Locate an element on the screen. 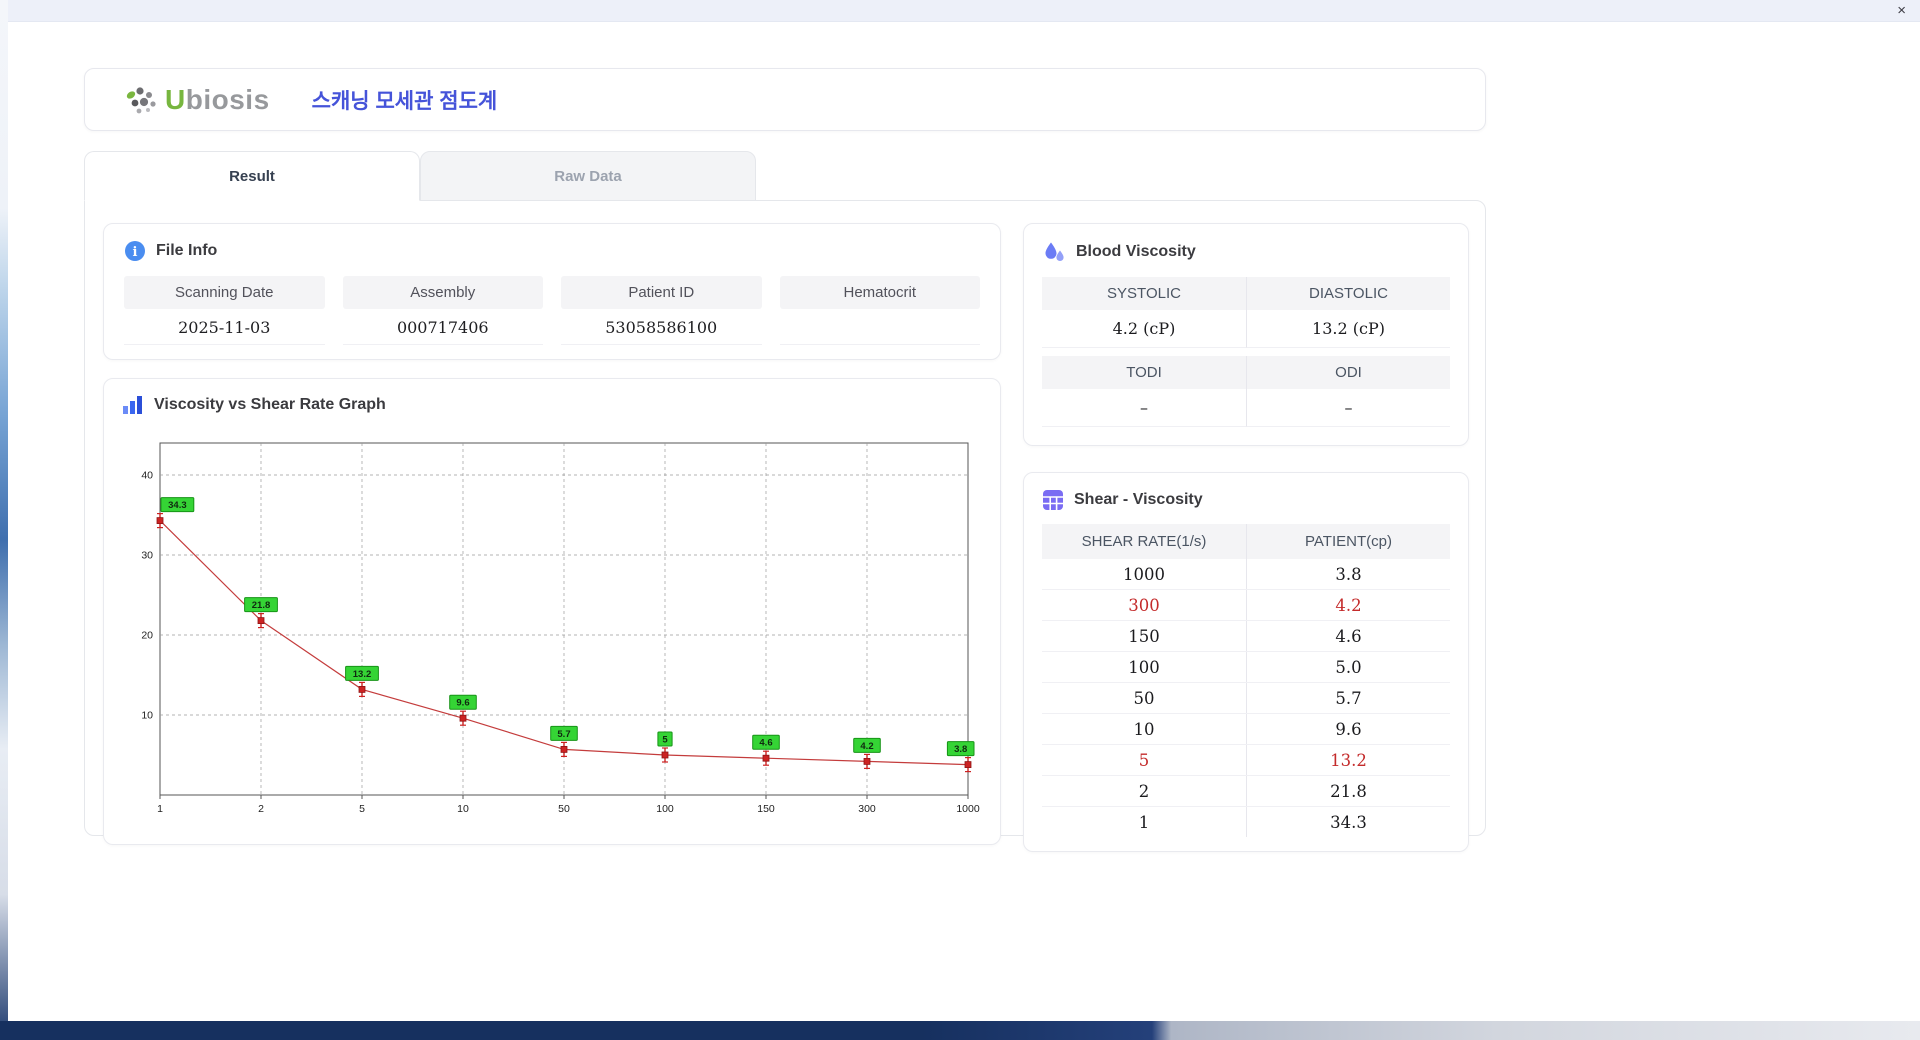 This screenshot has height=1040, width=1920. tab-result: Result is located at coordinates (252, 176).